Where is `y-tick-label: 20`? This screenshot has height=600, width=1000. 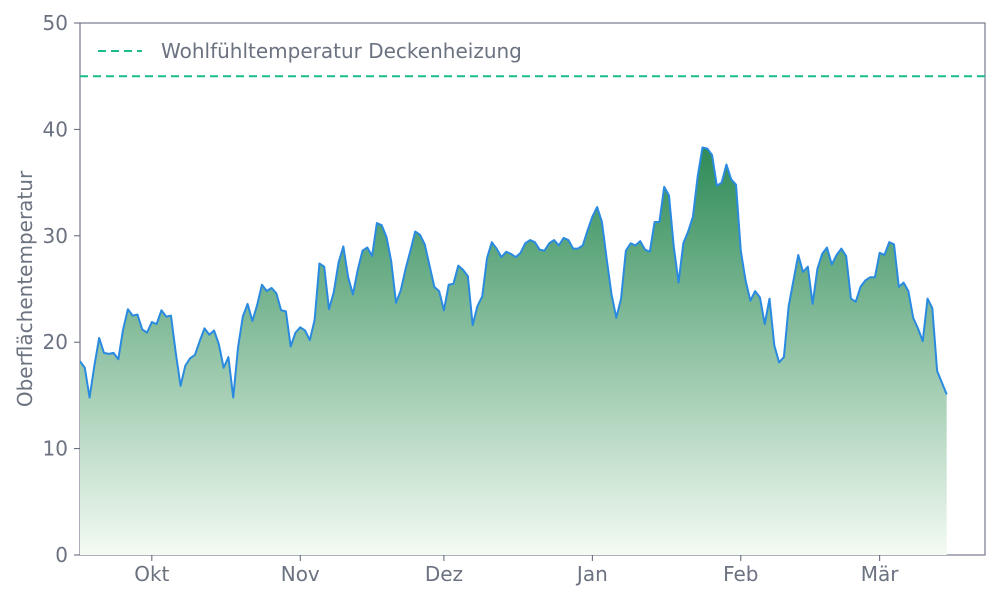 y-tick-label: 20 is located at coordinates (55, 342).